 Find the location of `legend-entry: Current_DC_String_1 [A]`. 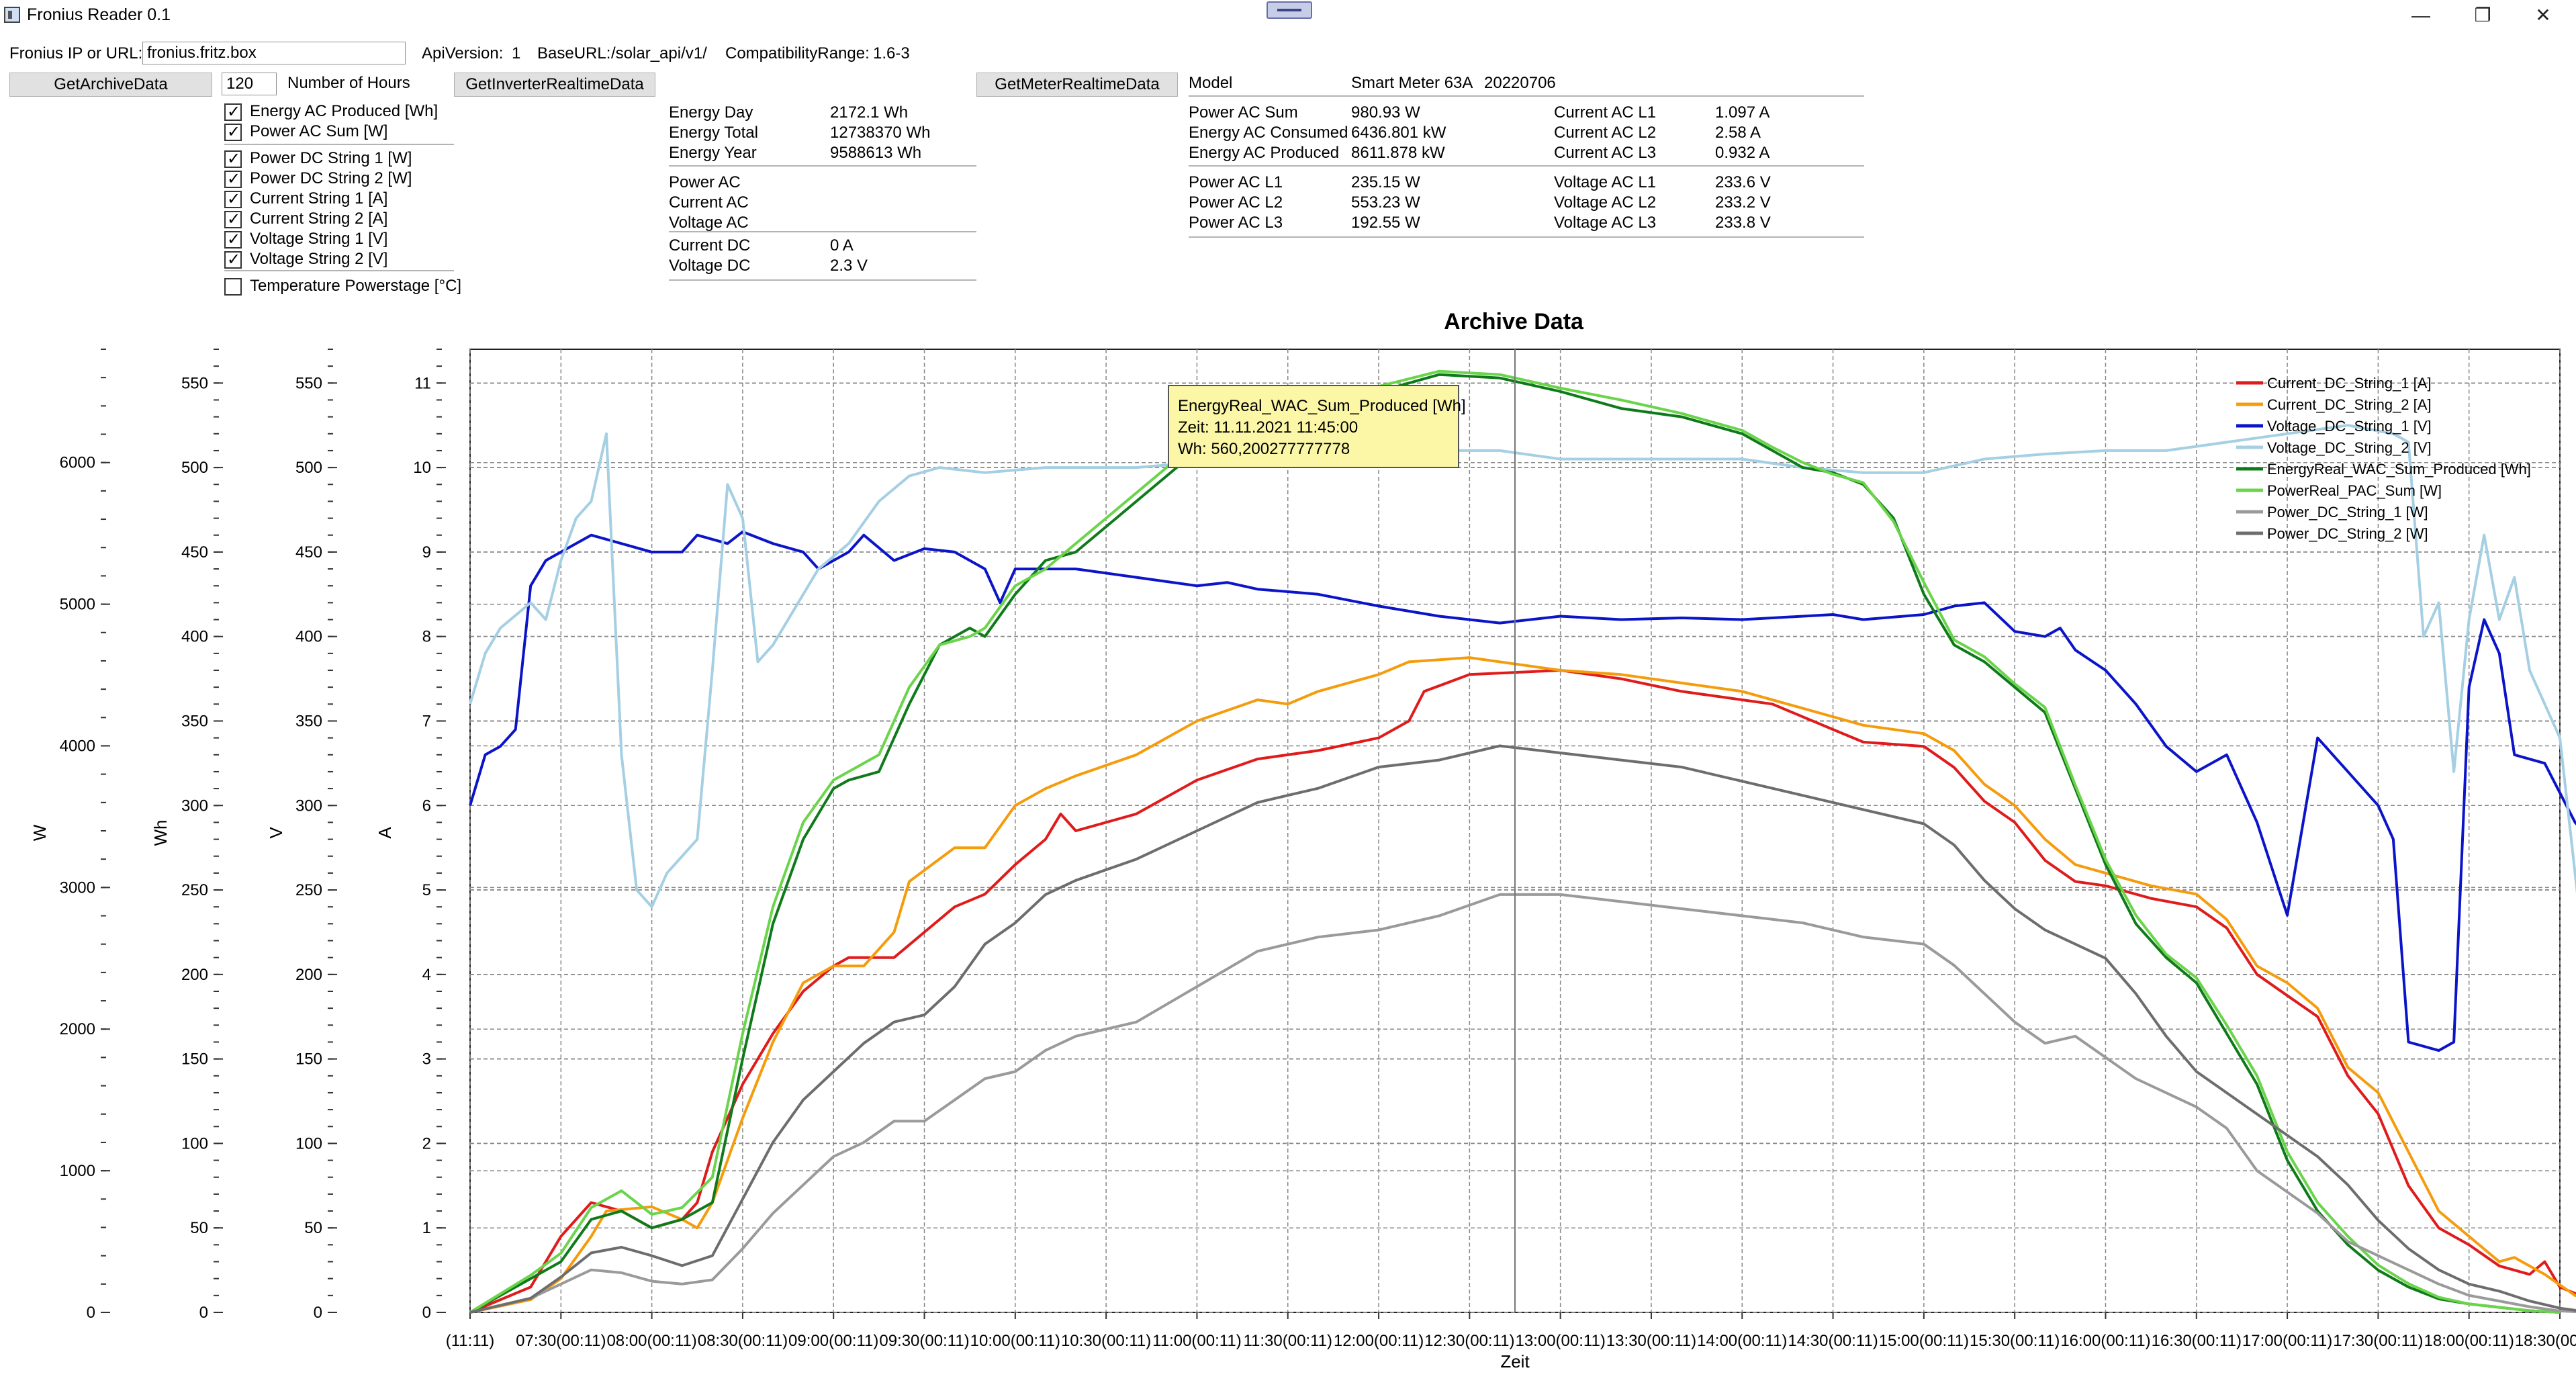

legend-entry: Current_DC_String_1 [A] is located at coordinates (2349, 384).